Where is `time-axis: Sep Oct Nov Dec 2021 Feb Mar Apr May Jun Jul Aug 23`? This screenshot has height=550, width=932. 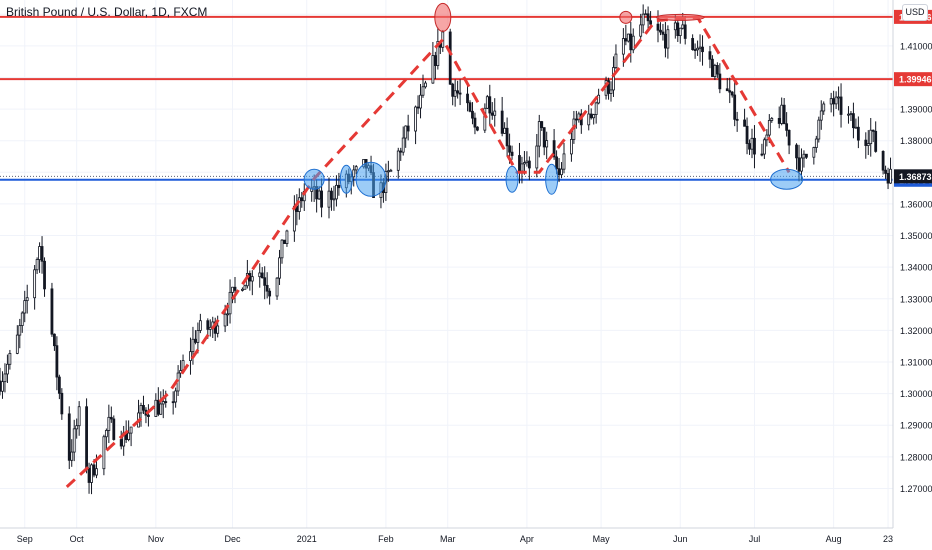
time-axis: Sep Oct Nov Dec 2021 Feb Mar Apr May Jun Jul Aug 23 is located at coordinates (446, 538).